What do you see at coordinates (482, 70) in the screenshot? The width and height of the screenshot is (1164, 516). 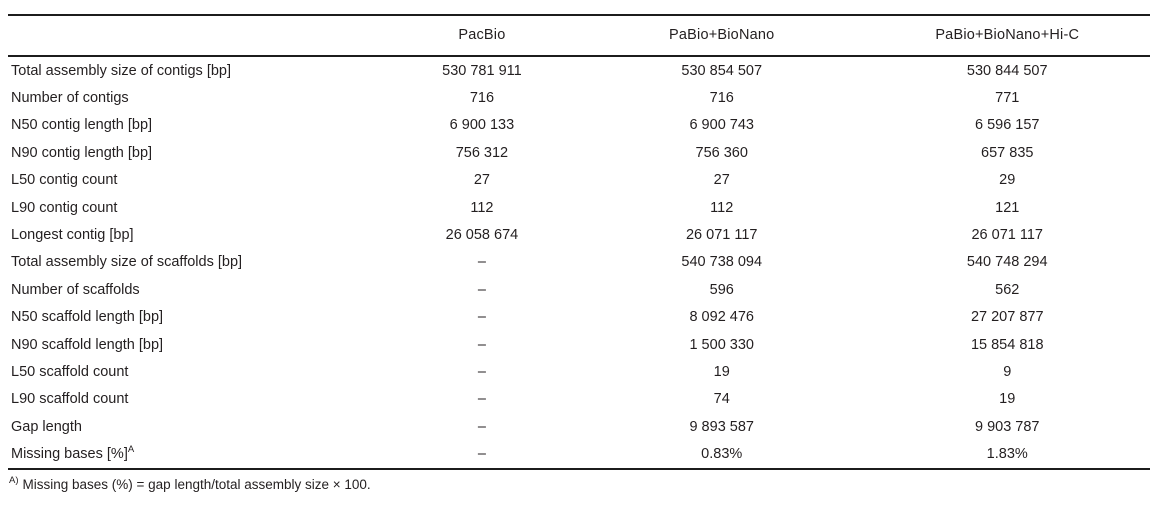 I see `cell-value: 530 781 911` at bounding box center [482, 70].